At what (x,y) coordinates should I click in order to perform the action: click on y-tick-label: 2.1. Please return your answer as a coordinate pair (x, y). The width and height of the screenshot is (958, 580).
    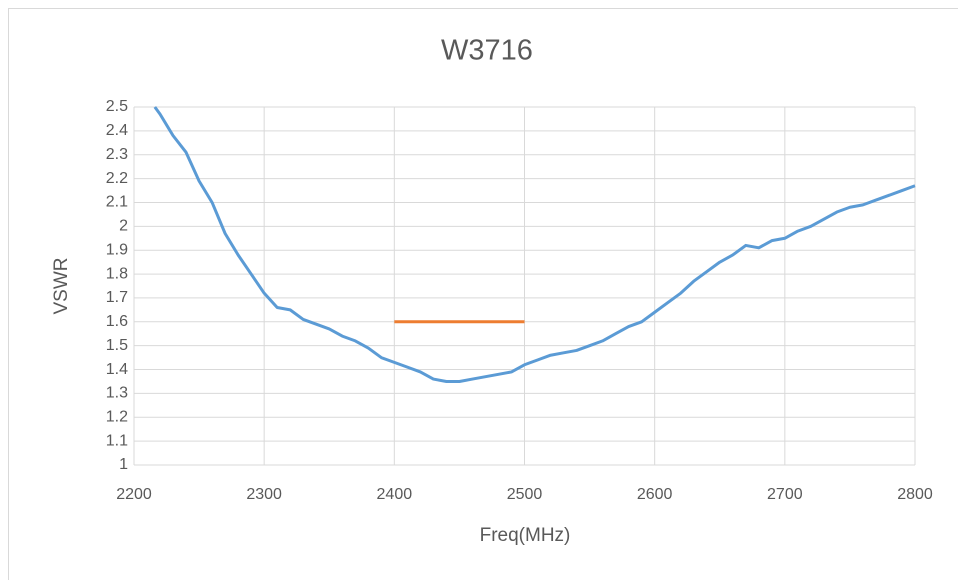
    Looking at the image, I should click on (117, 202).